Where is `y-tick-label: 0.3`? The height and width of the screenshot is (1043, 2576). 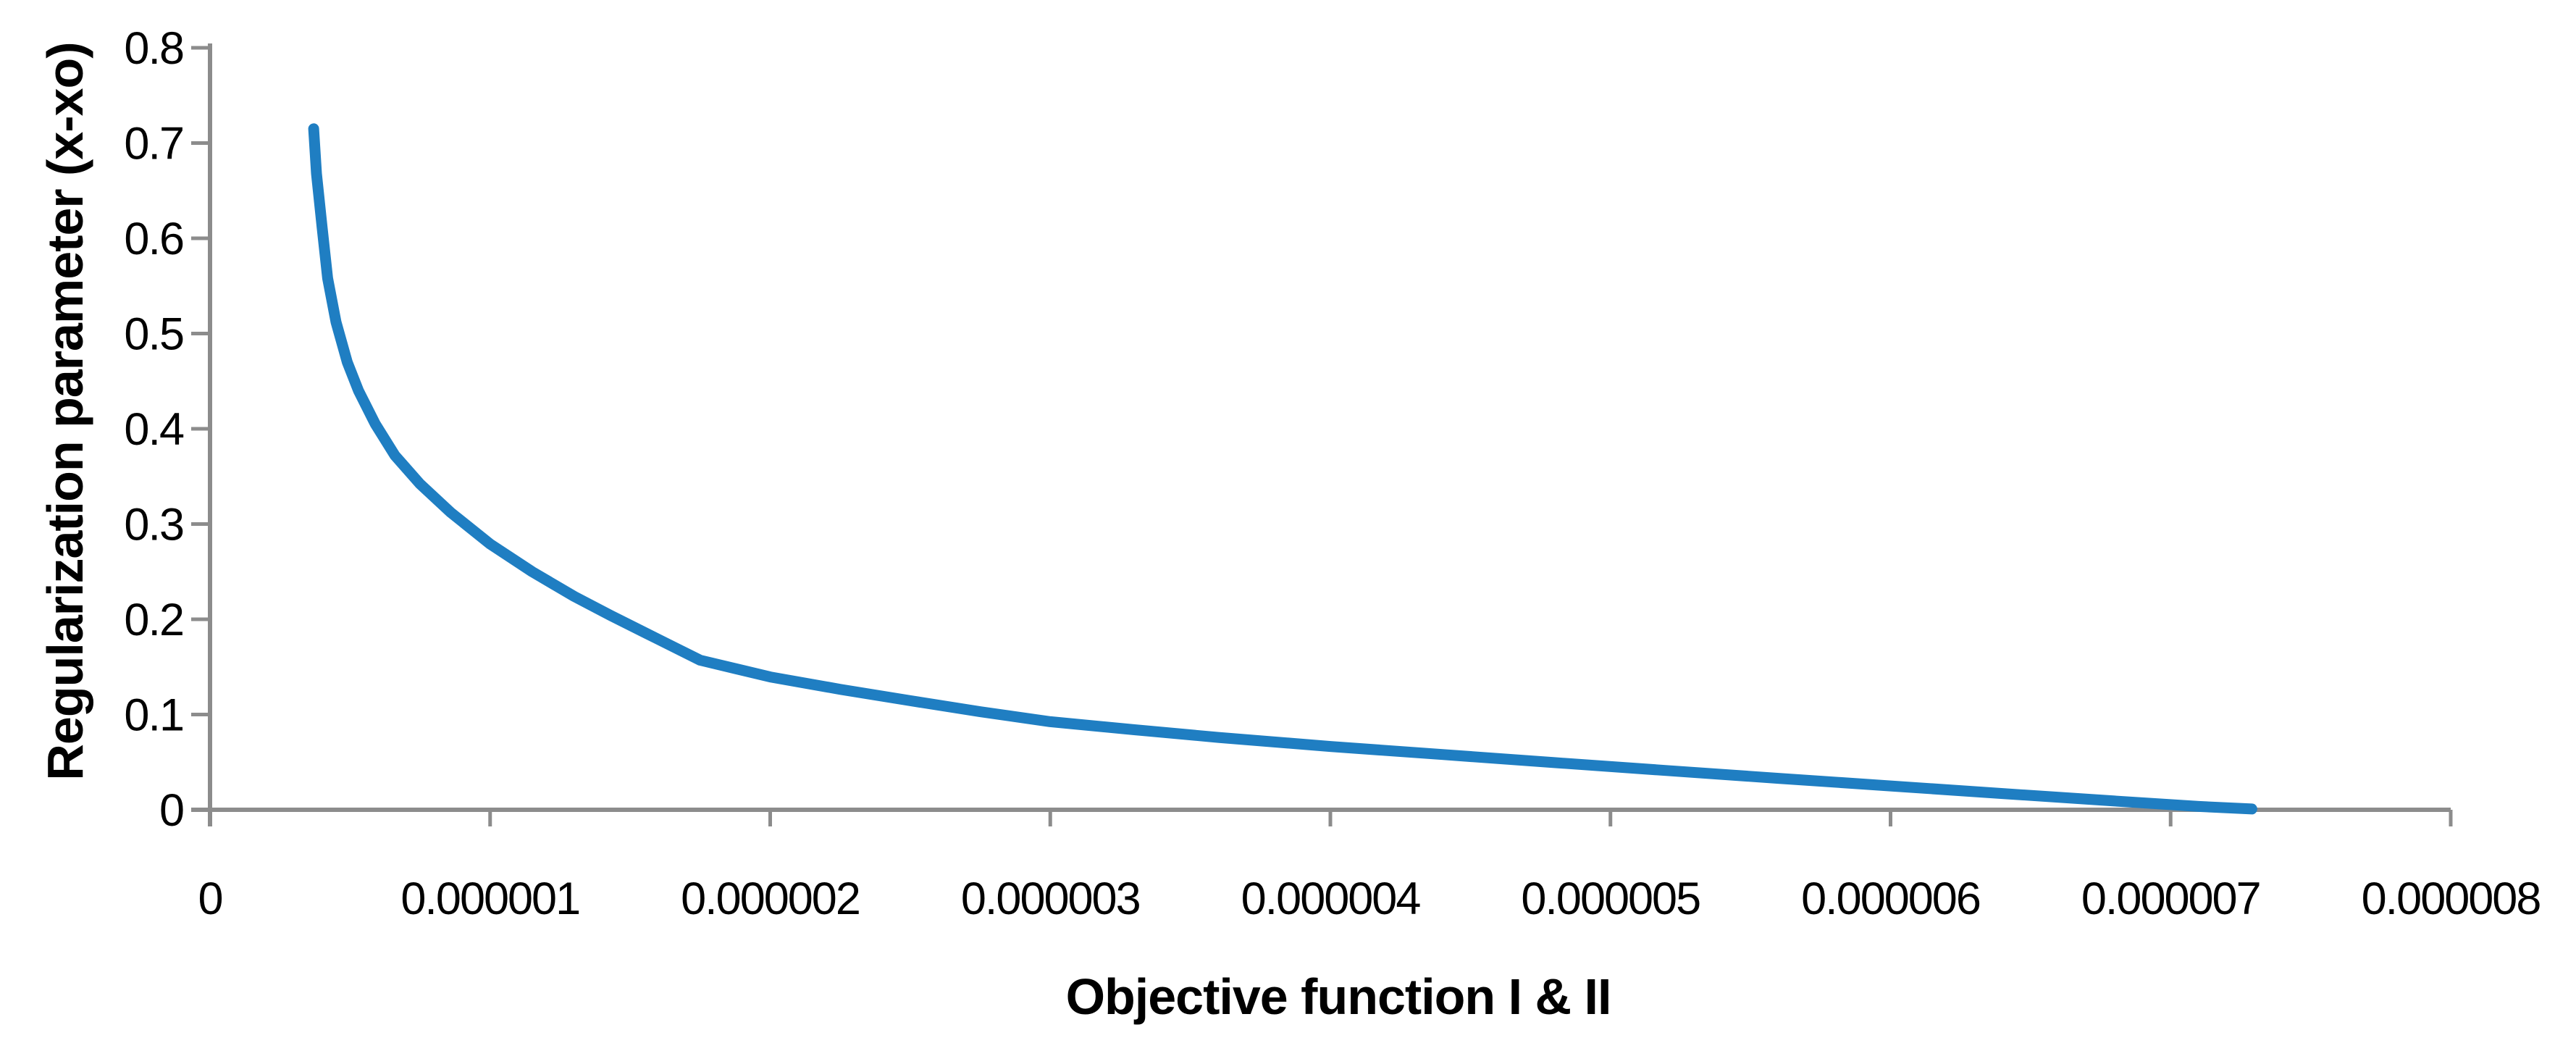
y-tick-label: 0.3 is located at coordinates (153, 525).